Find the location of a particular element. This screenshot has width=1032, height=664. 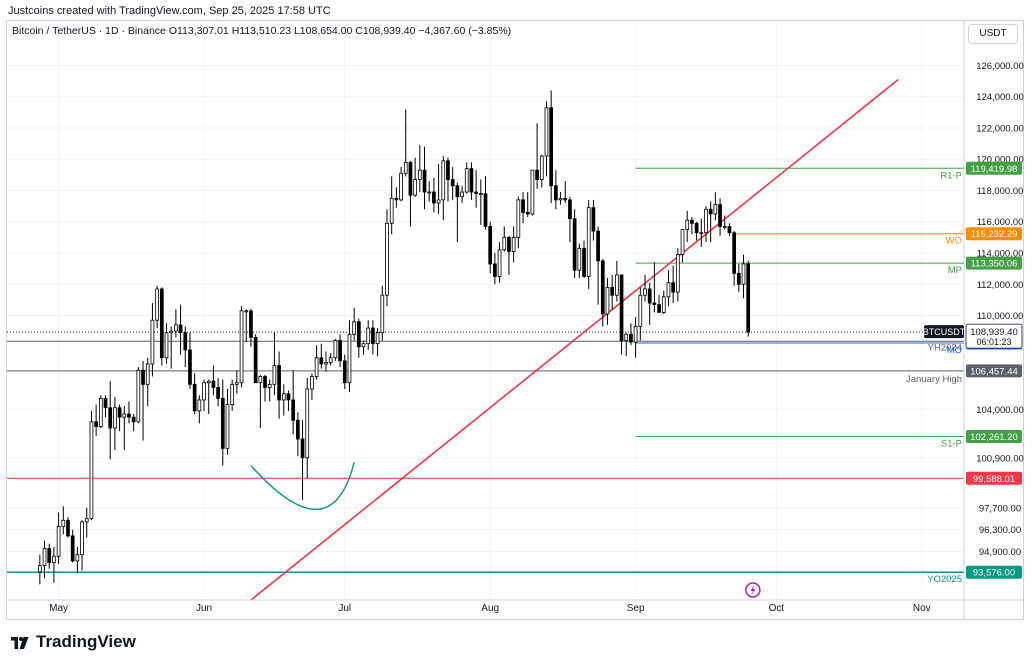

price-tick-label: 120,000.00 is located at coordinates (1000, 160).